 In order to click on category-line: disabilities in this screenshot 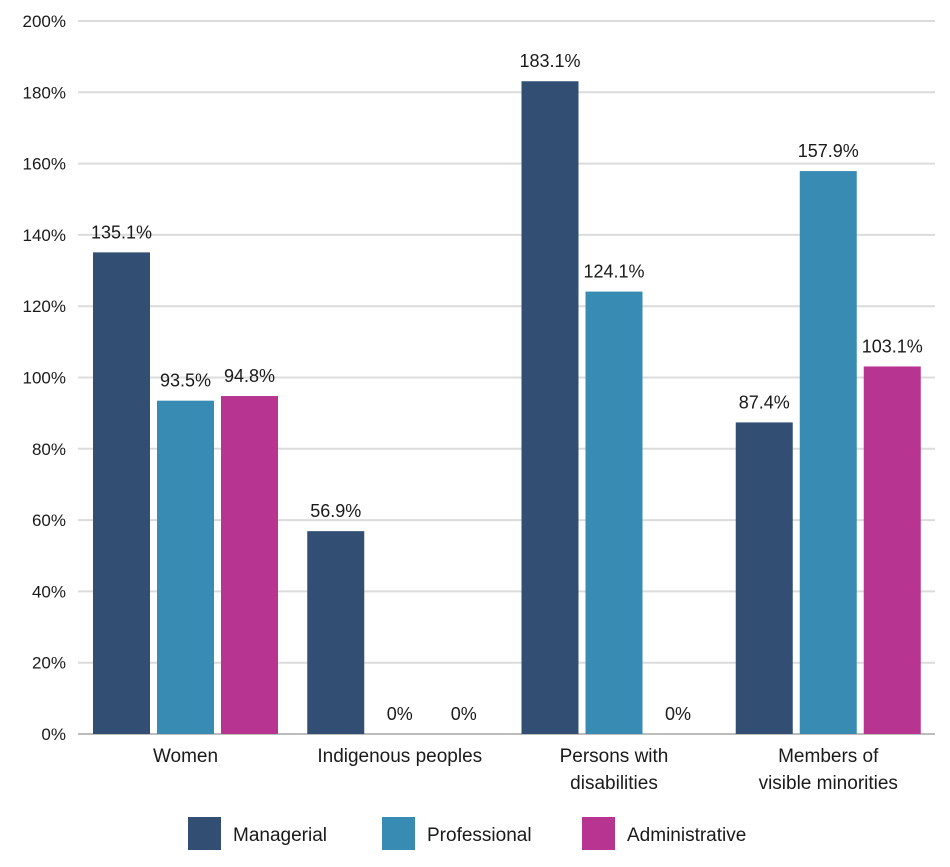, I will do `click(614, 783)`.